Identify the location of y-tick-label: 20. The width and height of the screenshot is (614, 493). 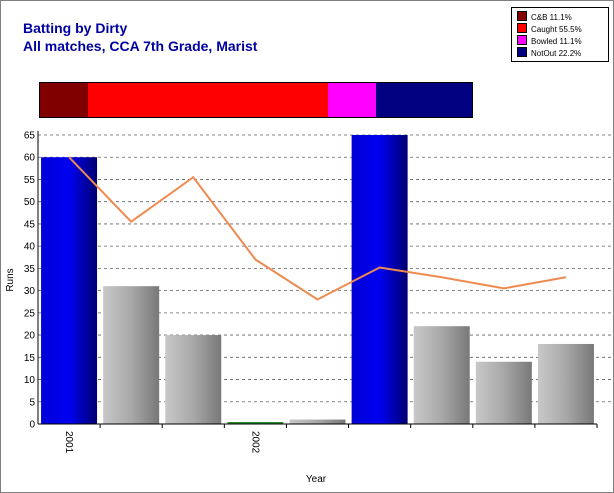
(30, 336).